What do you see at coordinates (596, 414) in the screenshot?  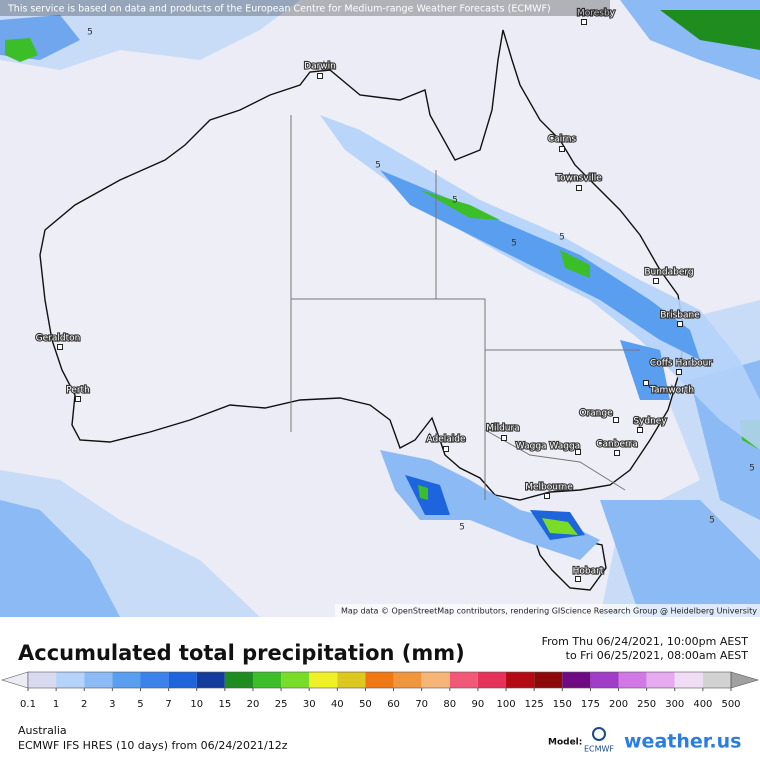 I see `city-label: Orange` at bounding box center [596, 414].